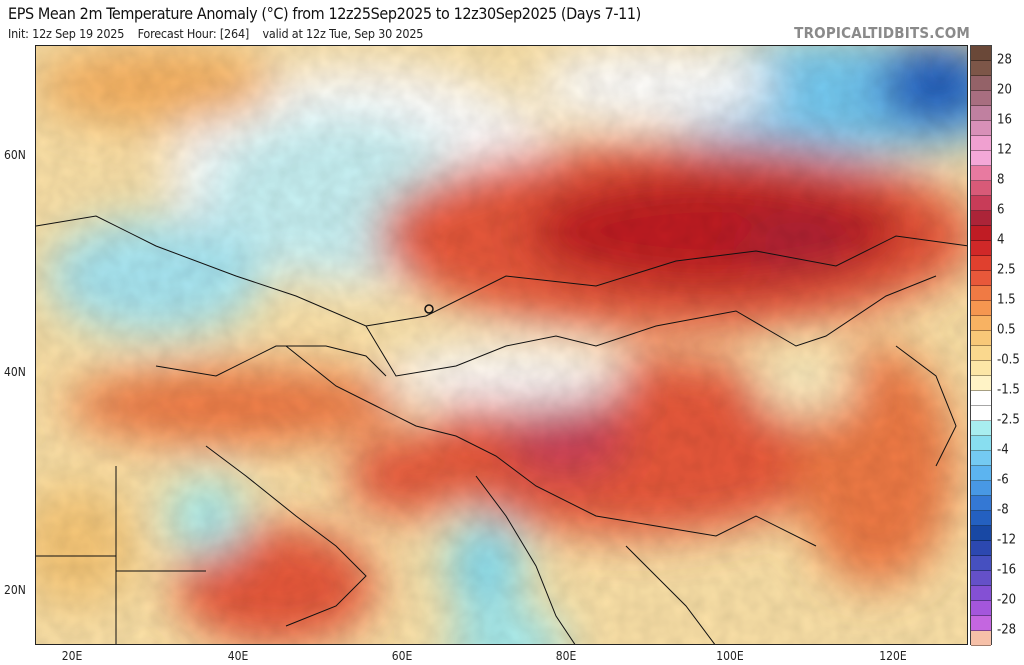 The image size is (1024, 665). Describe the element at coordinates (72, 656) in the screenshot. I see `lon-label-20e: 20E` at that location.